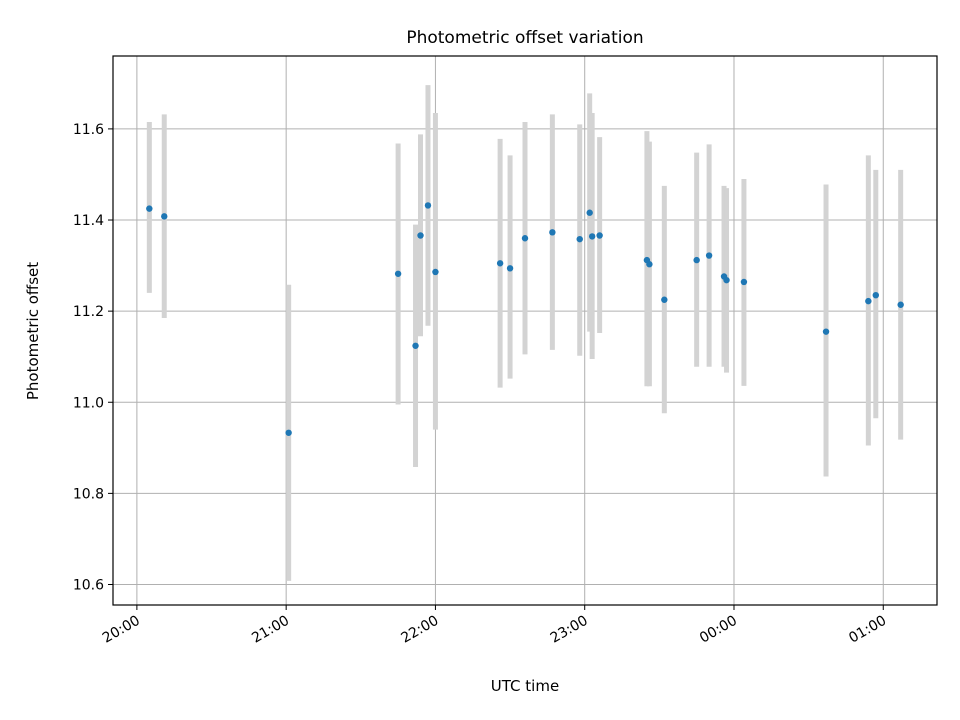  Describe the element at coordinates (88, 403) in the screenshot. I see `y-tick-label: 11.0` at that location.